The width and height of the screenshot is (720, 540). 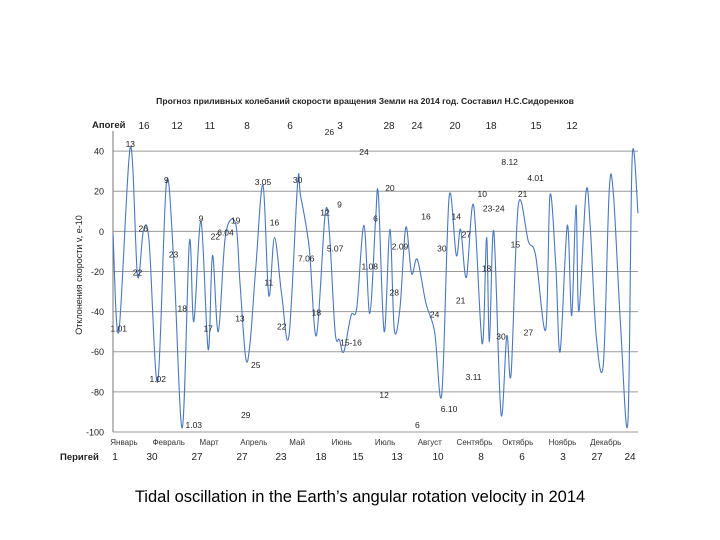 I want to click on perigee-day-label: 13, so click(x=397, y=457).